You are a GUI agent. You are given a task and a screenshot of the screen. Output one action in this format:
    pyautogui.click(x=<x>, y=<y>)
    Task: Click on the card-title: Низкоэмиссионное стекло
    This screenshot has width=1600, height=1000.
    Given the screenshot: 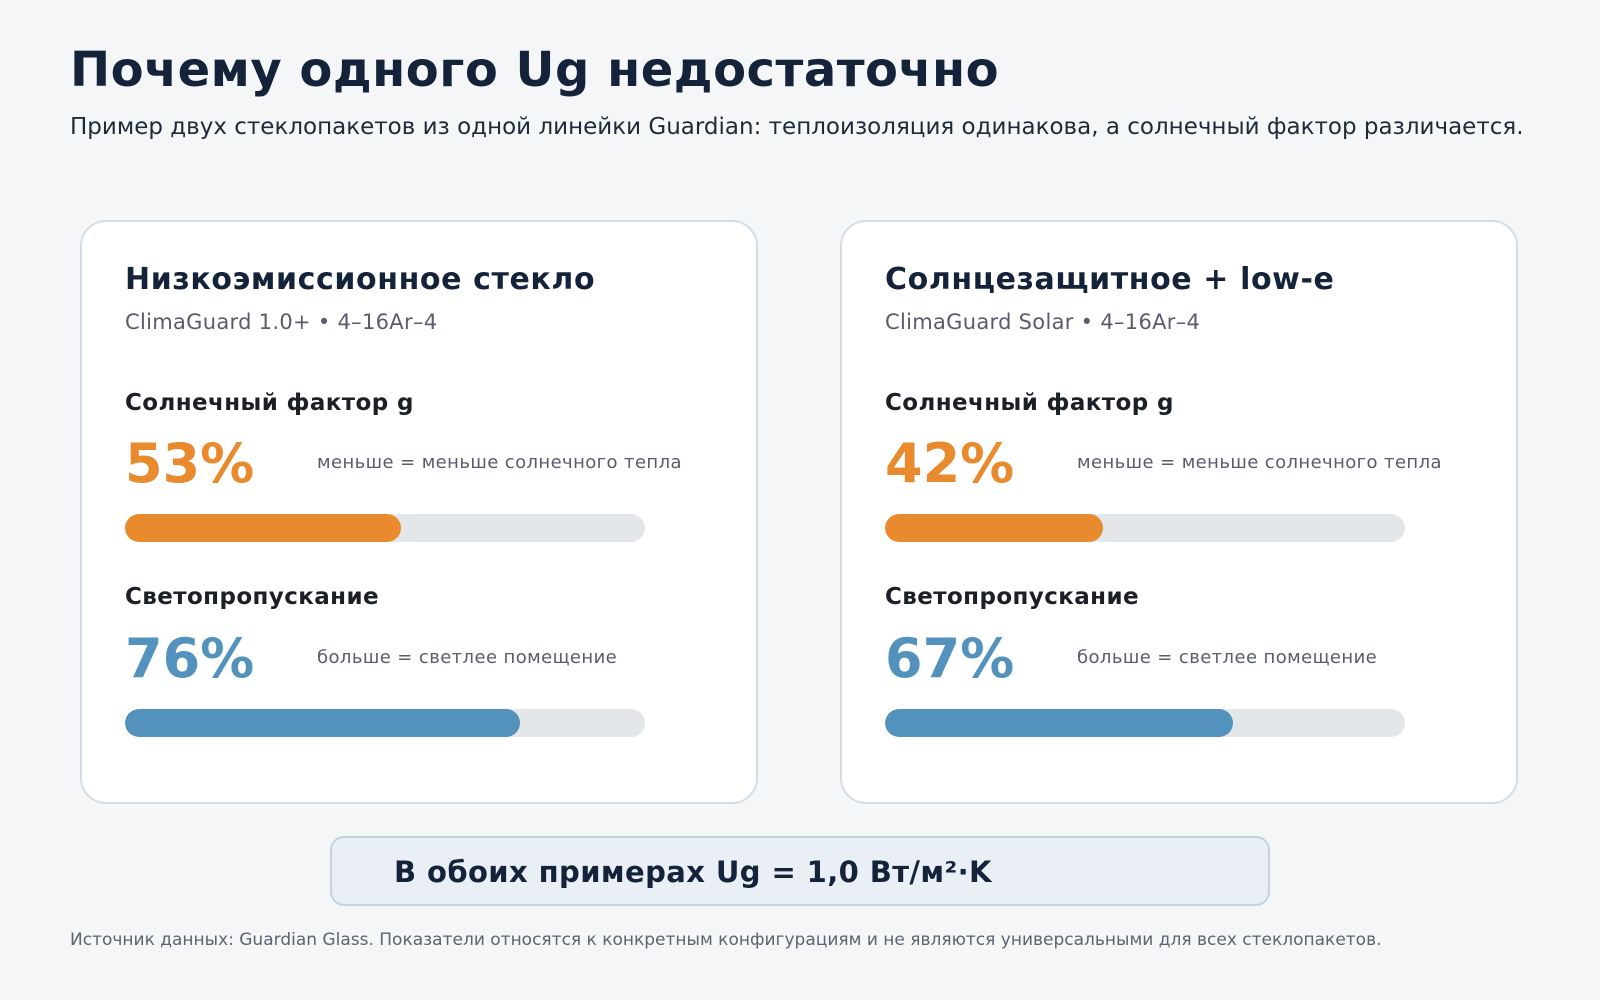 What is the action you would take?
    pyautogui.click(x=360, y=279)
    